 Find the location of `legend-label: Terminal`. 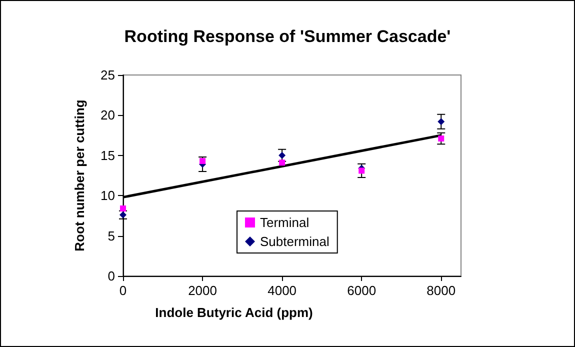

legend-label: Terminal is located at coordinates (285, 222).